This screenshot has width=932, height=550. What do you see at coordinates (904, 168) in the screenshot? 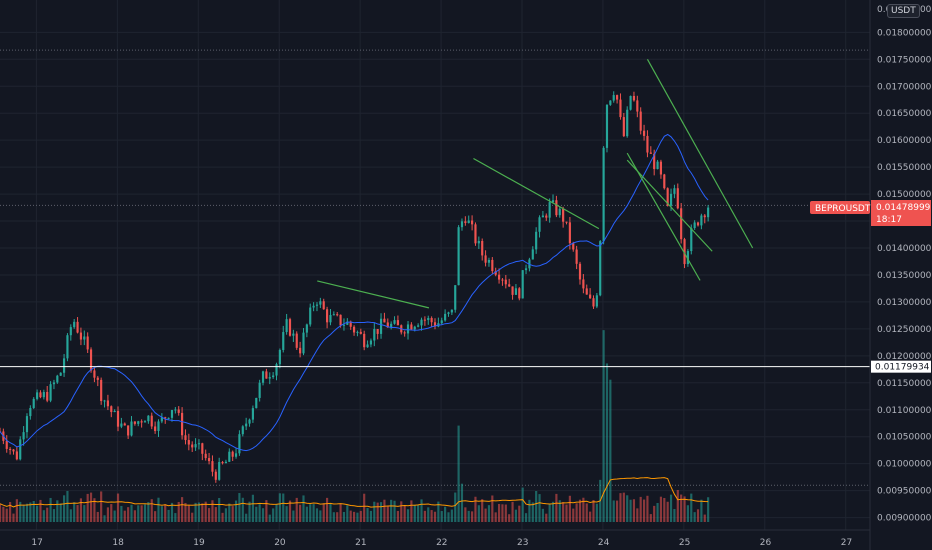
I see `y-tick-label: 0.01550000` at bounding box center [904, 168].